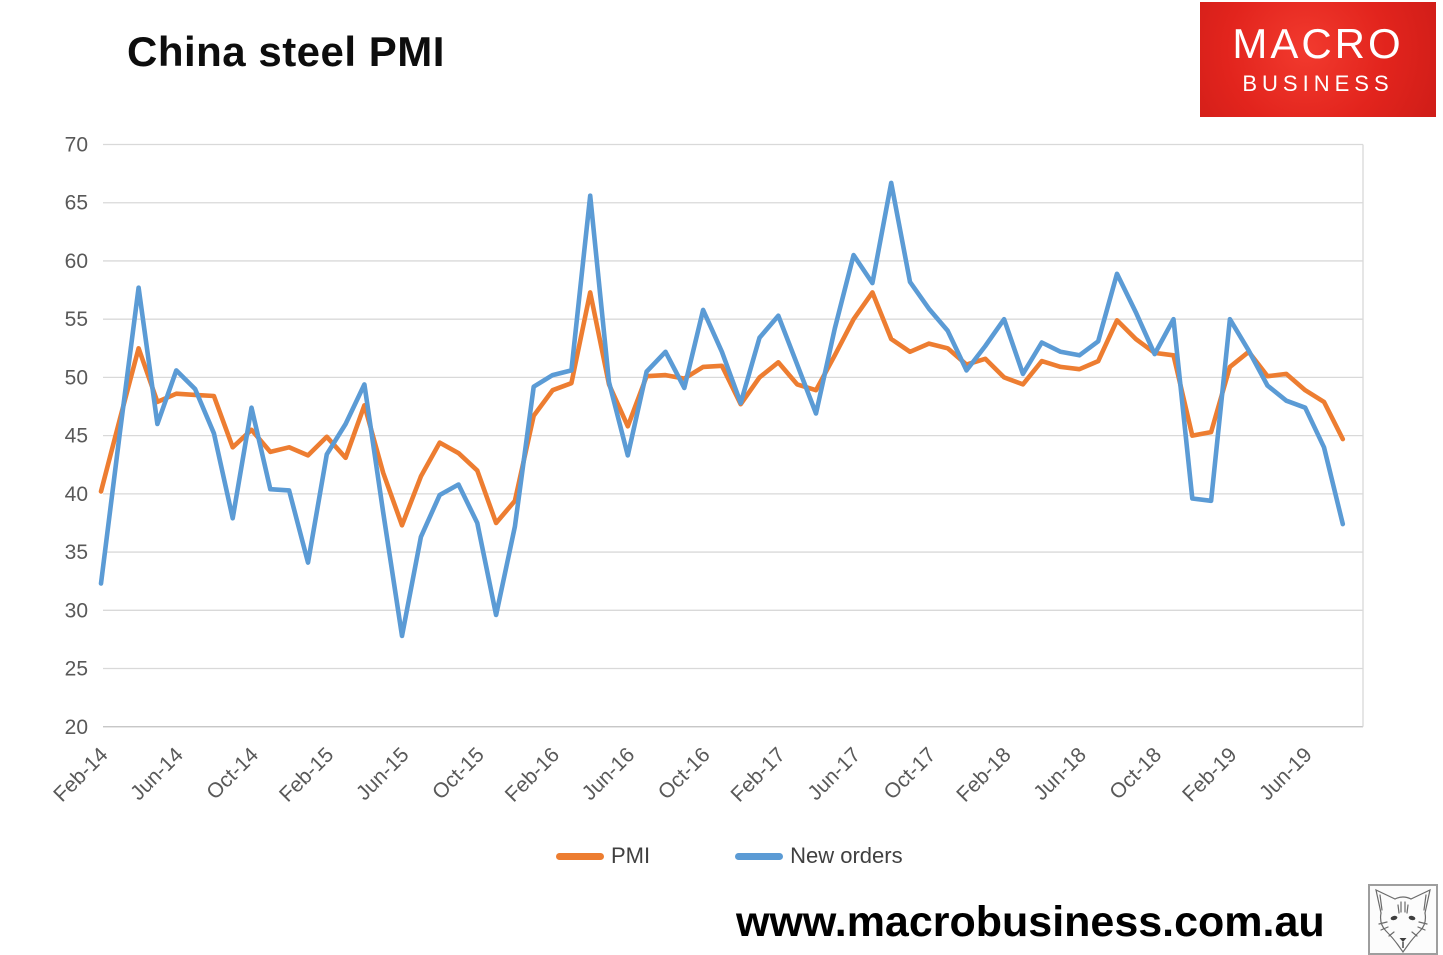 This screenshot has height=955, width=1443. What do you see at coordinates (1030, 922) in the screenshot?
I see `website-url: www.macrobusiness.com.au` at bounding box center [1030, 922].